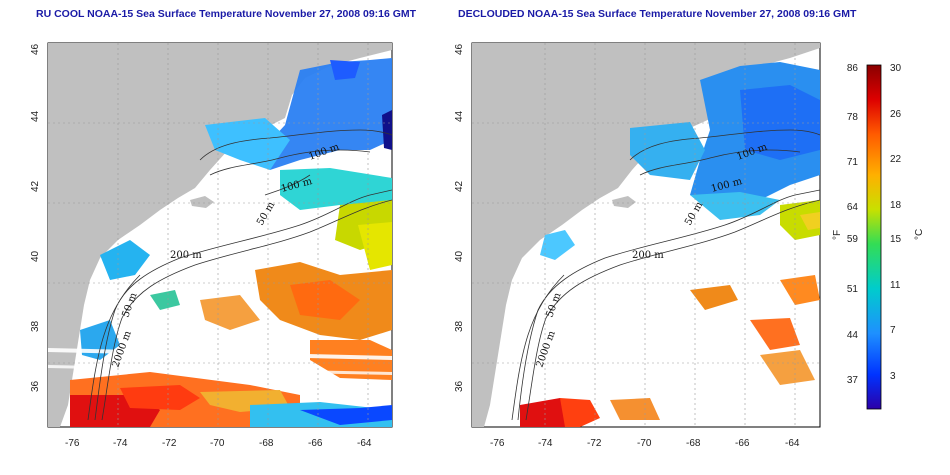 The height and width of the screenshot is (475, 950). Describe the element at coordinates (853, 335) in the screenshot. I see `f-label: 44` at that location.